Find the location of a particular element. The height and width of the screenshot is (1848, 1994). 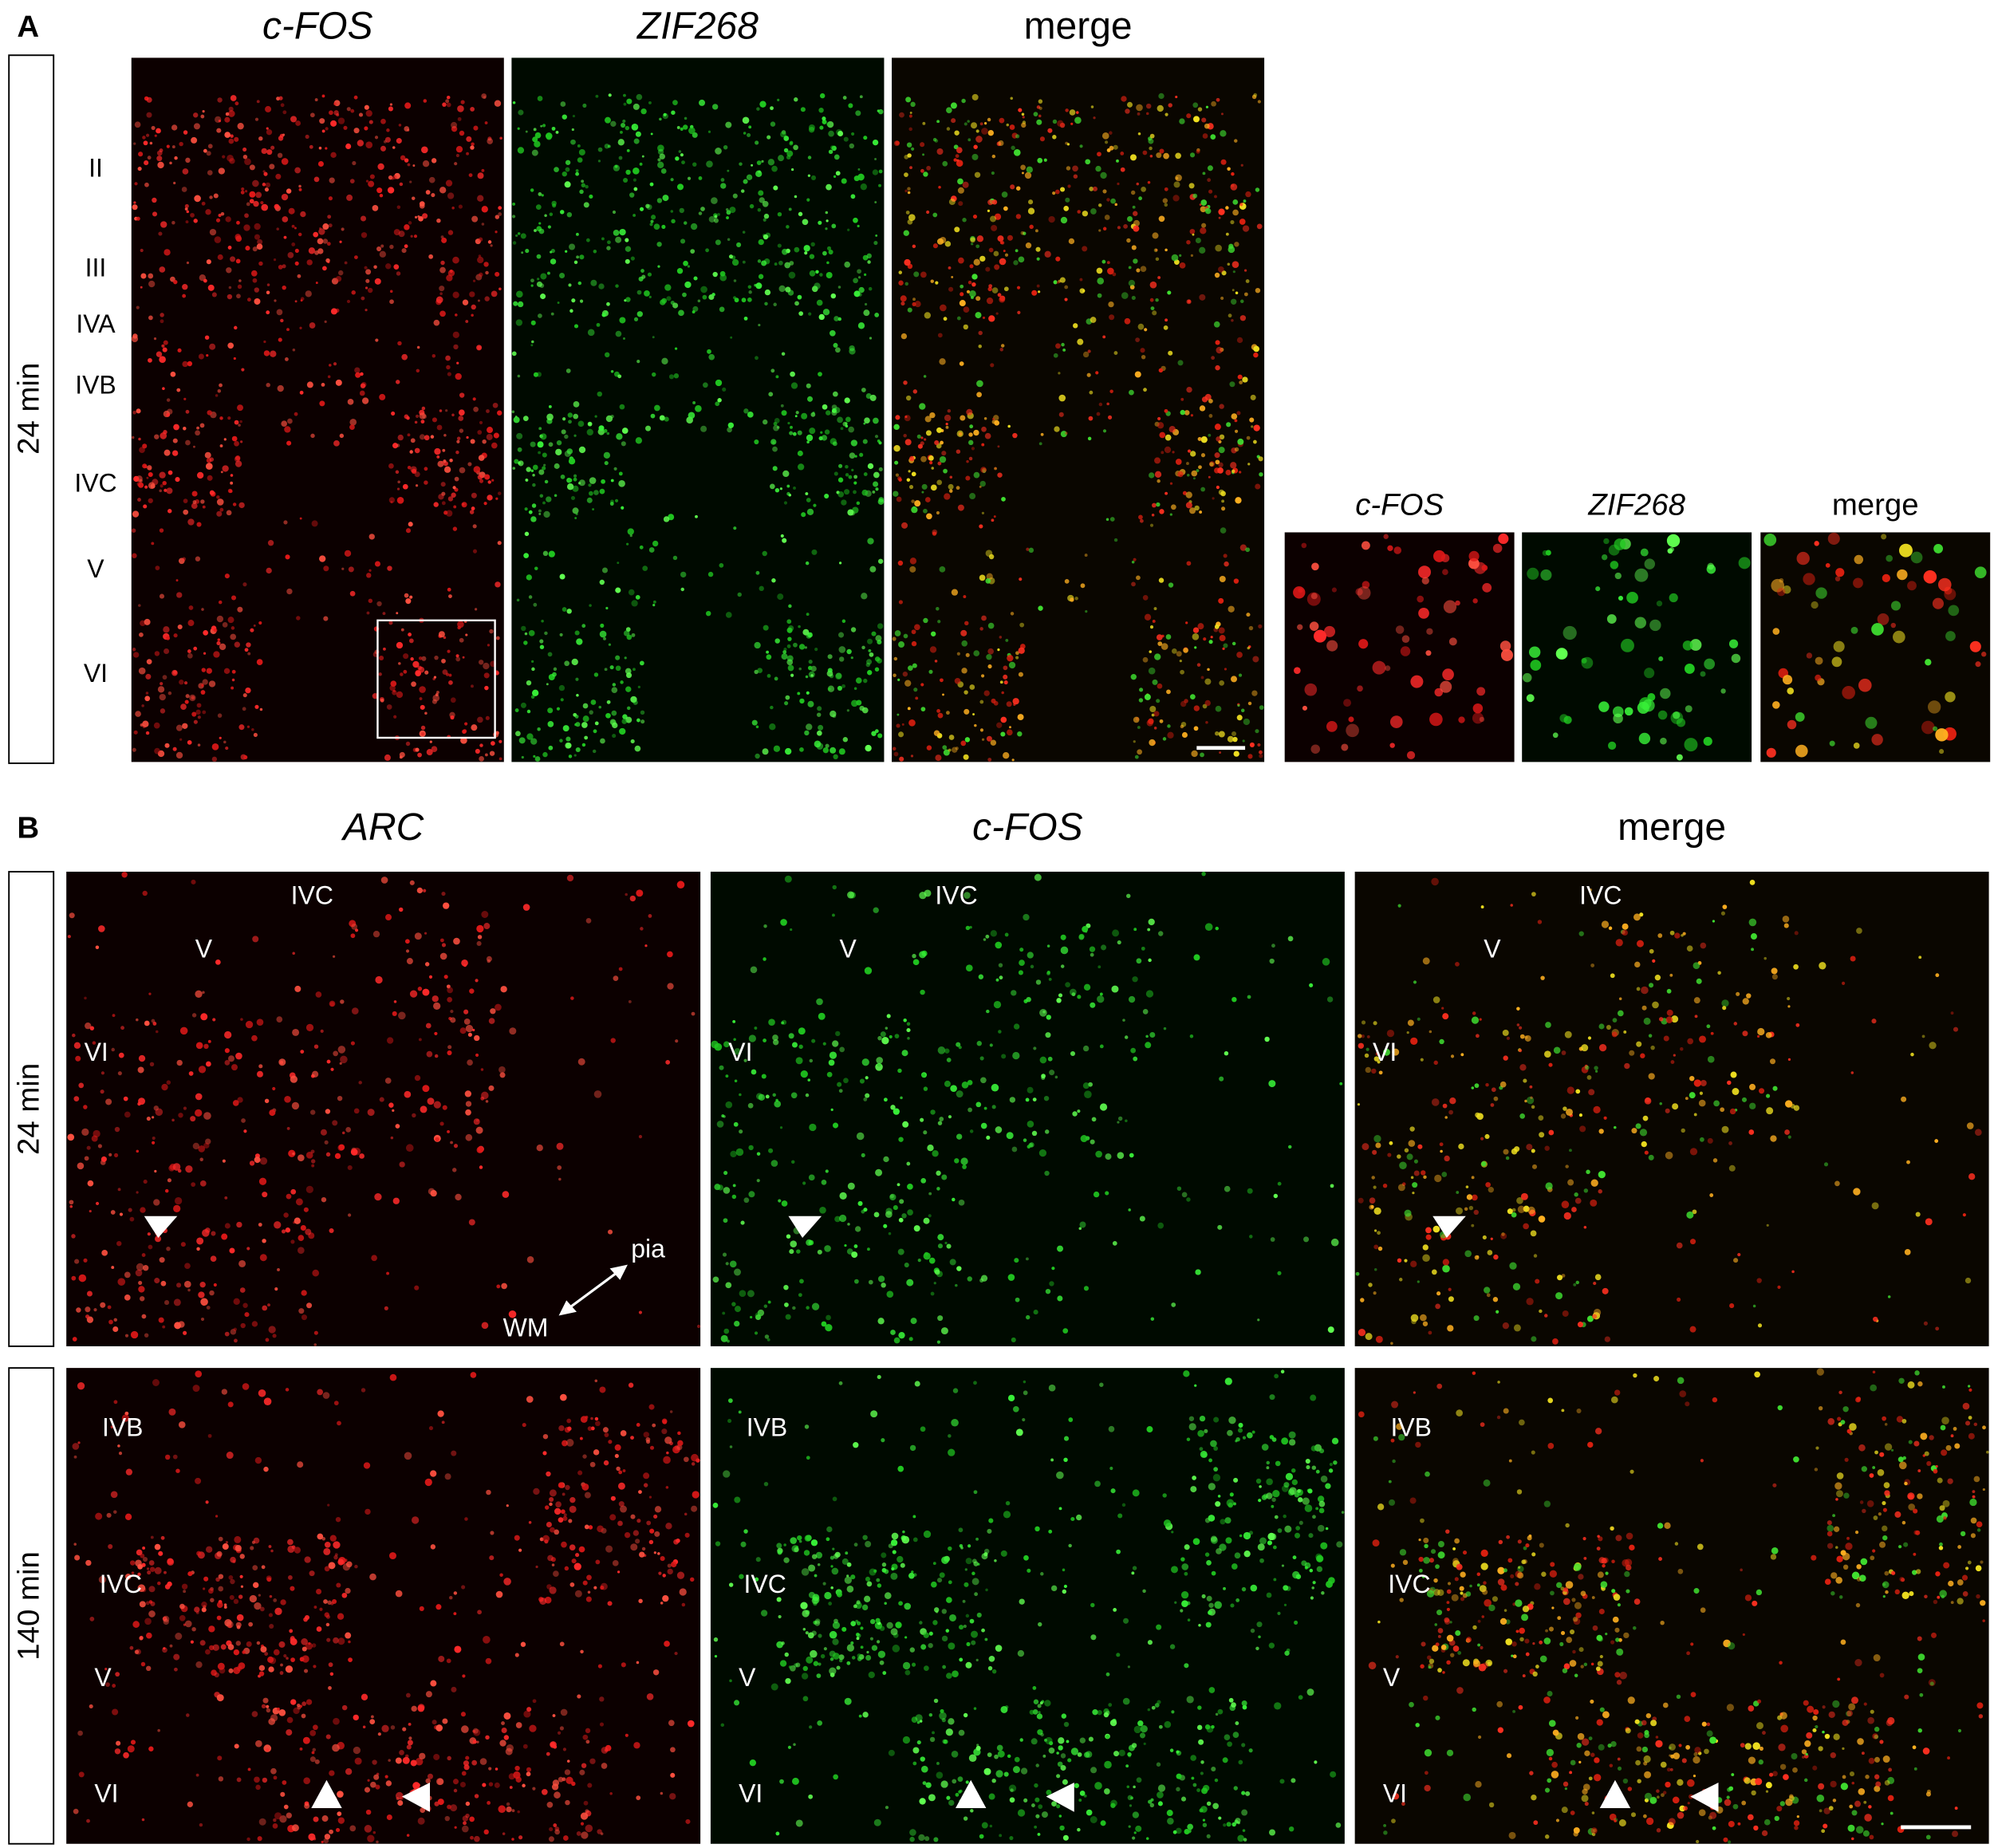

micrograph-background is located at coordinates (383, 1606).